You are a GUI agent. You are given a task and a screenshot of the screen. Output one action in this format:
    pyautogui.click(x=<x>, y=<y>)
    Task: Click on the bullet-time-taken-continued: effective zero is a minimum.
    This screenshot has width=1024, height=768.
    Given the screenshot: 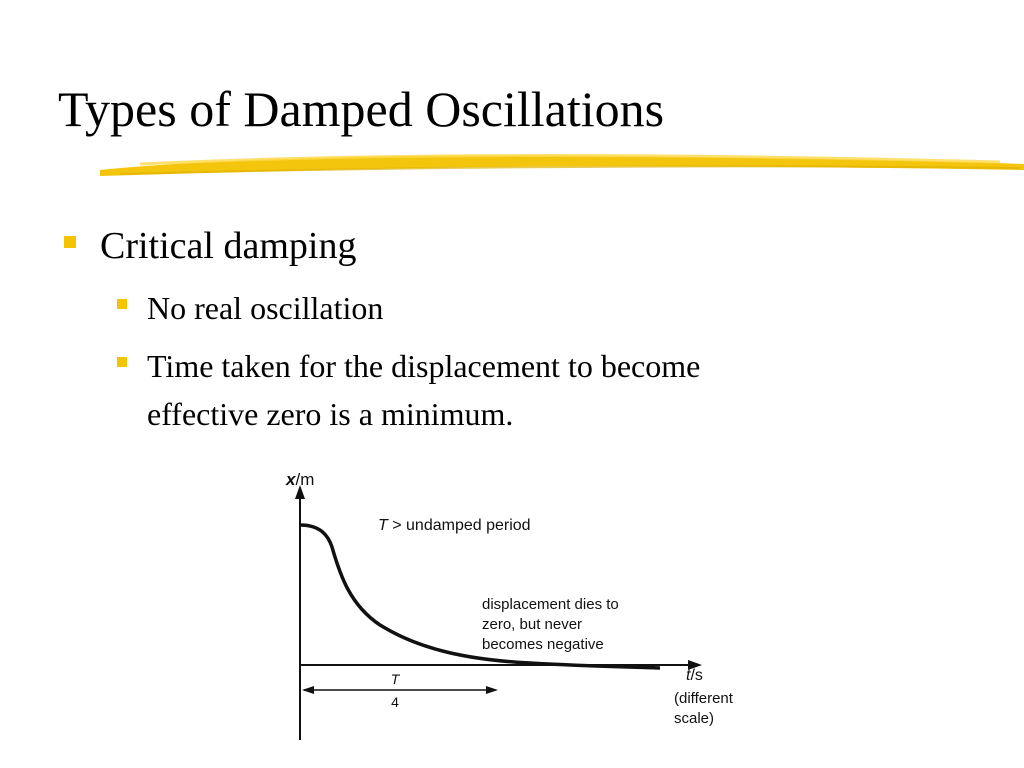 What is the action you would take?
    pyautogui.click(x=330, y=414)
    